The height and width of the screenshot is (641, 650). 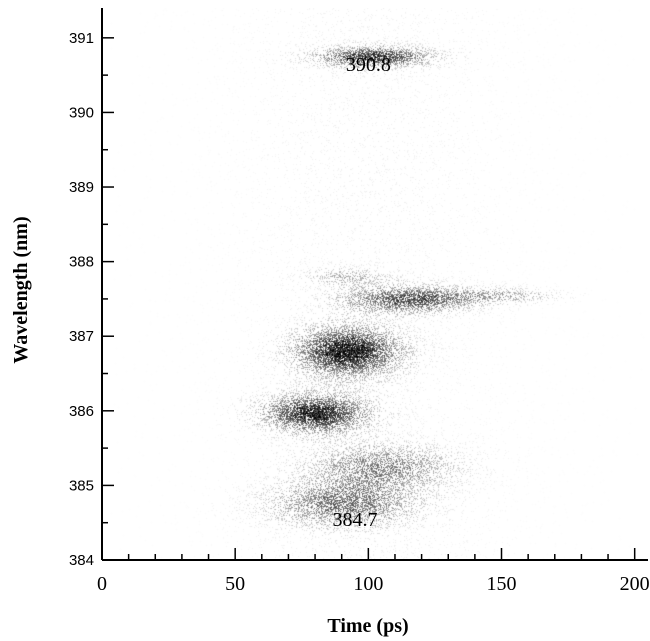 What do you see at coordinates (81, 485) in the screenshot?
I see `y-tick-label: 385` at bounding box center [81, 485].